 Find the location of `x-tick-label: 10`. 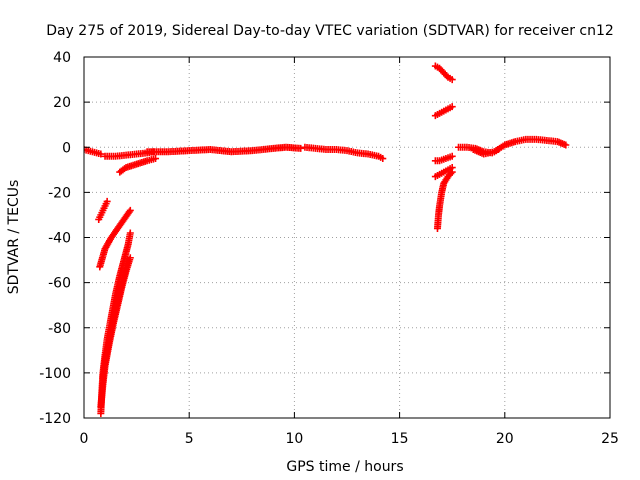

x-tick-label: 10 is located at coordinates (294, 439).